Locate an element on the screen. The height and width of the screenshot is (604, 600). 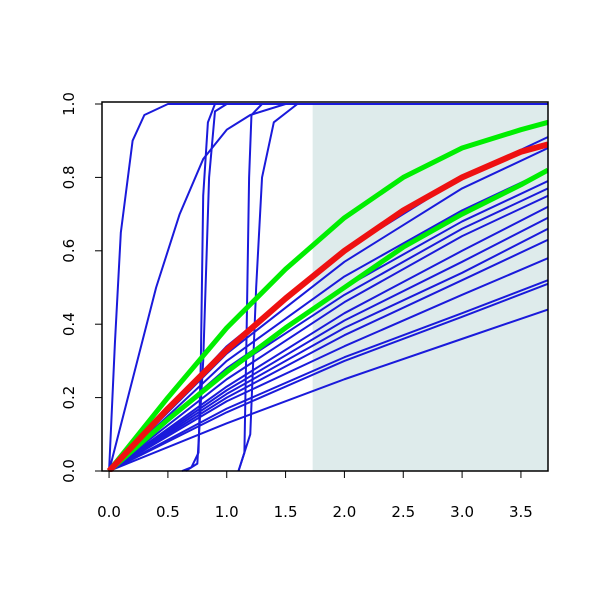
y-tick-label: 1.0 is located at coordinates (69, 104).